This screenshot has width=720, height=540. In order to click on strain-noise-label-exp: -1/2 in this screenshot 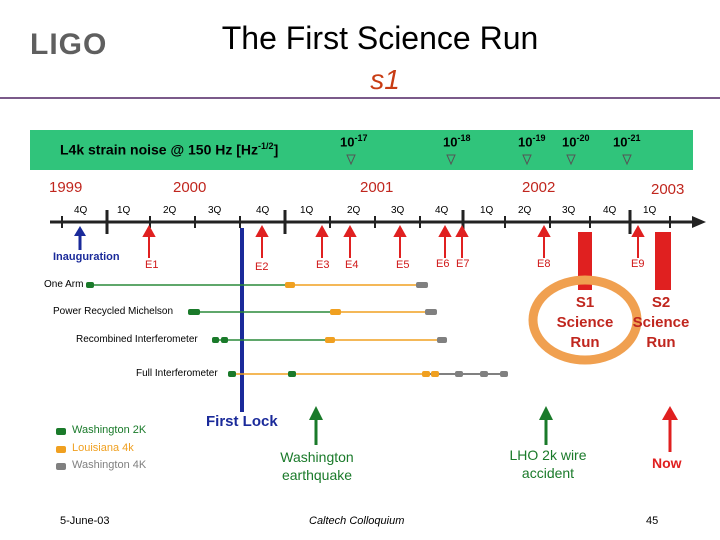, I will do `click(266, 146)`.